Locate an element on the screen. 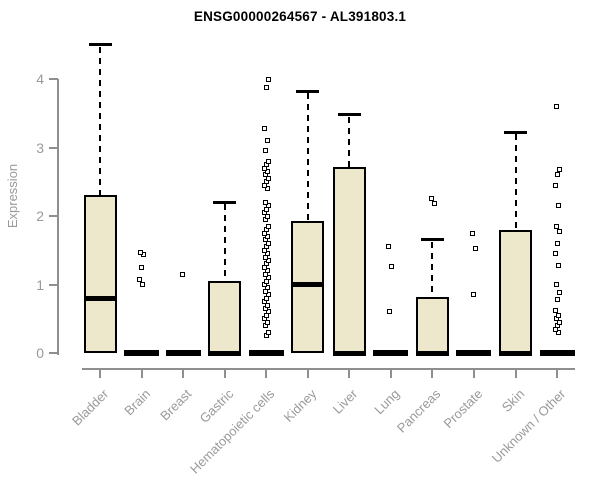 This screenshot has width=600, height=500. y-tick-label: 2 is located at coordinates (40, 216).